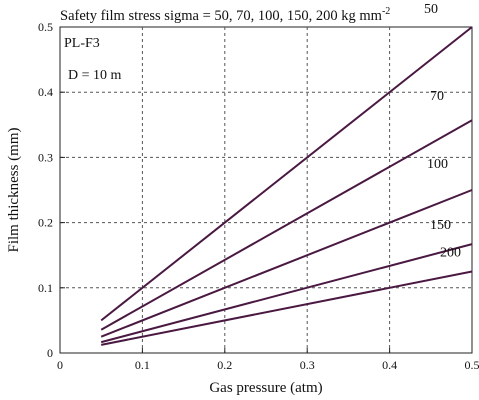 The width and height of the screenshot is (479, 400). What do you see at coordinates (45, 92) in the screenshot?
I see `y-tick-label: 0.4` at bounding box center [45, 92].